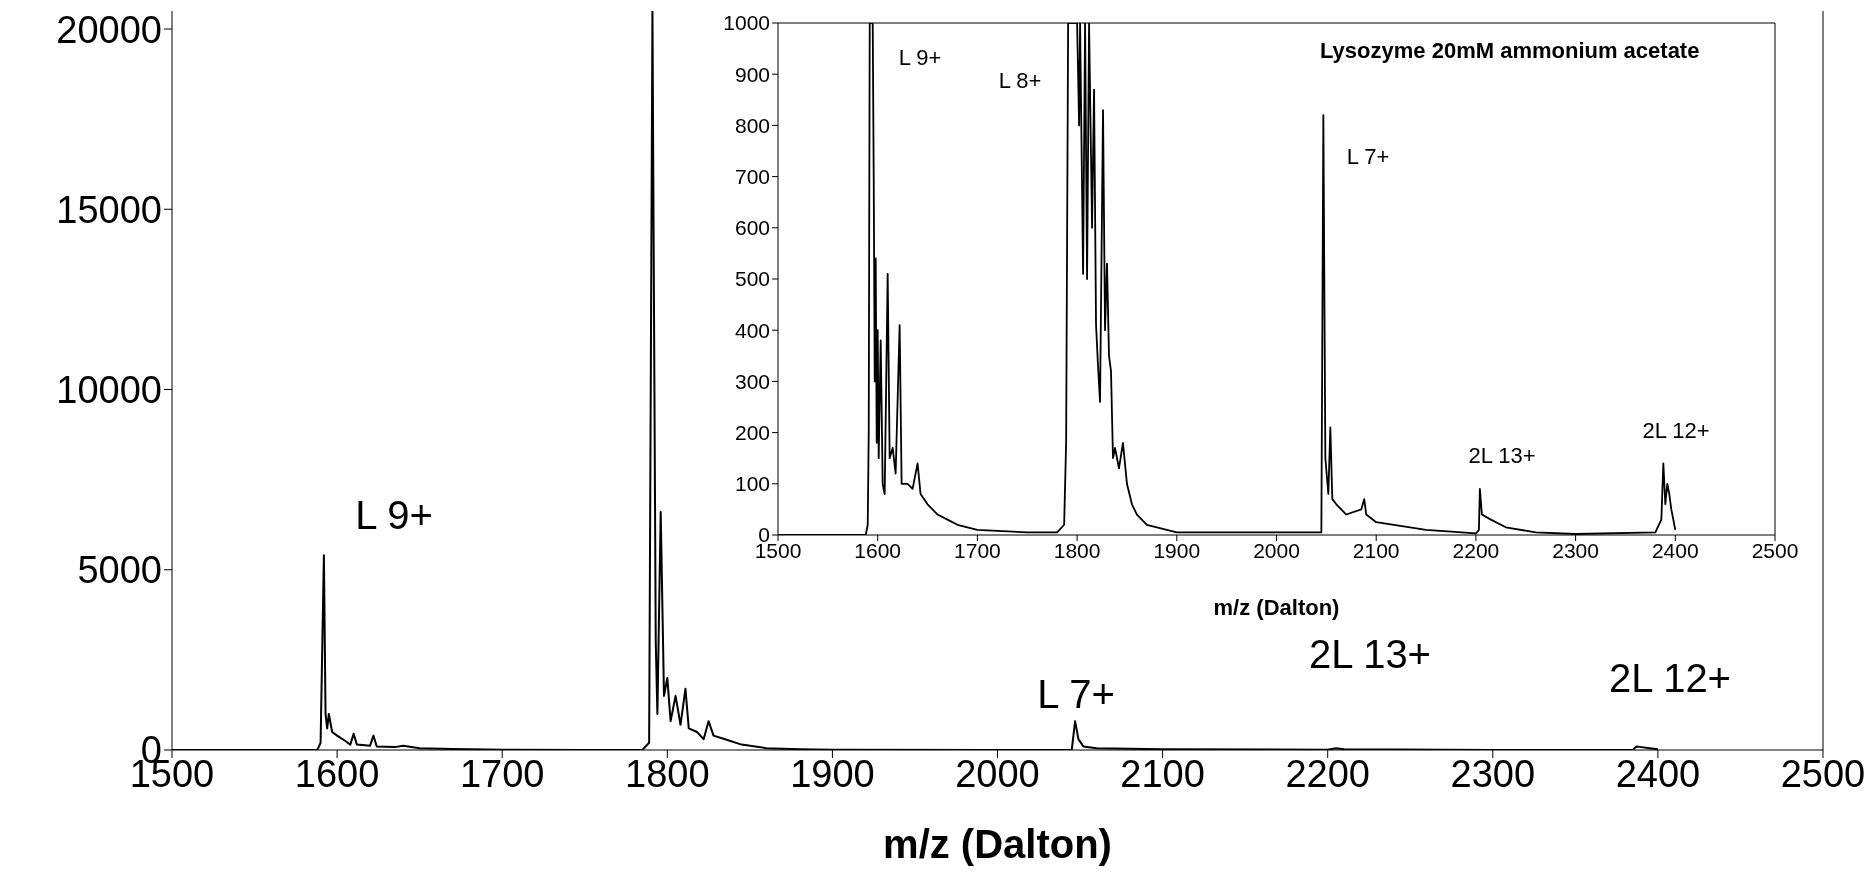  I want to click on y-tick-label: 15000, so click(109, 209).